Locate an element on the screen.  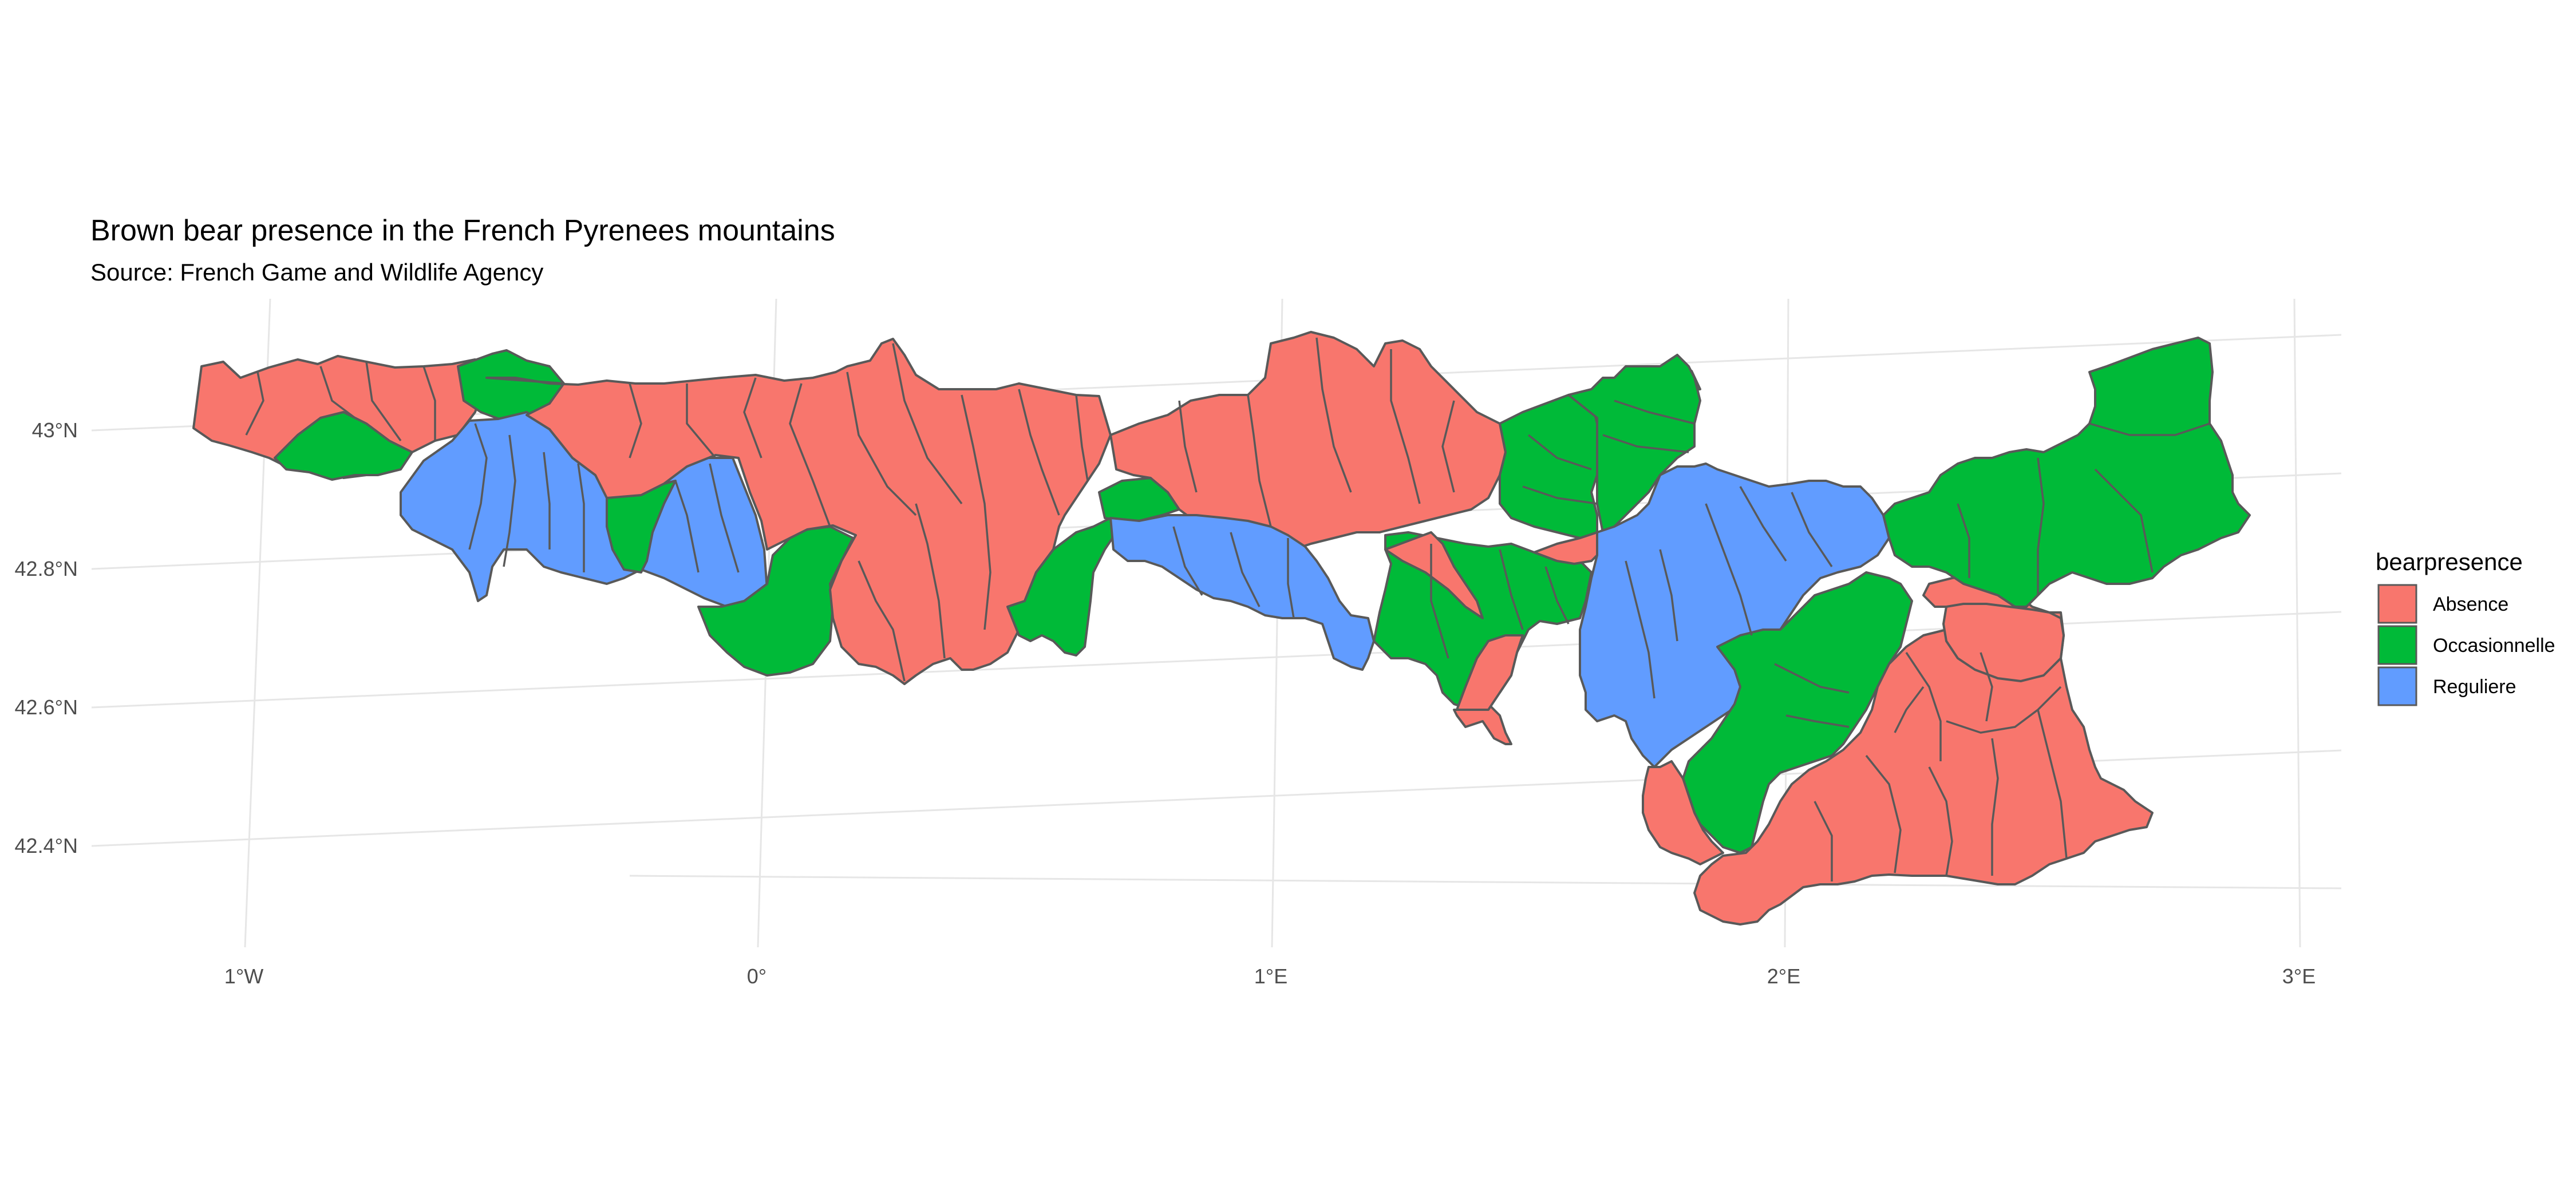
legend-key-absence is located at coordinates (2397, 604).